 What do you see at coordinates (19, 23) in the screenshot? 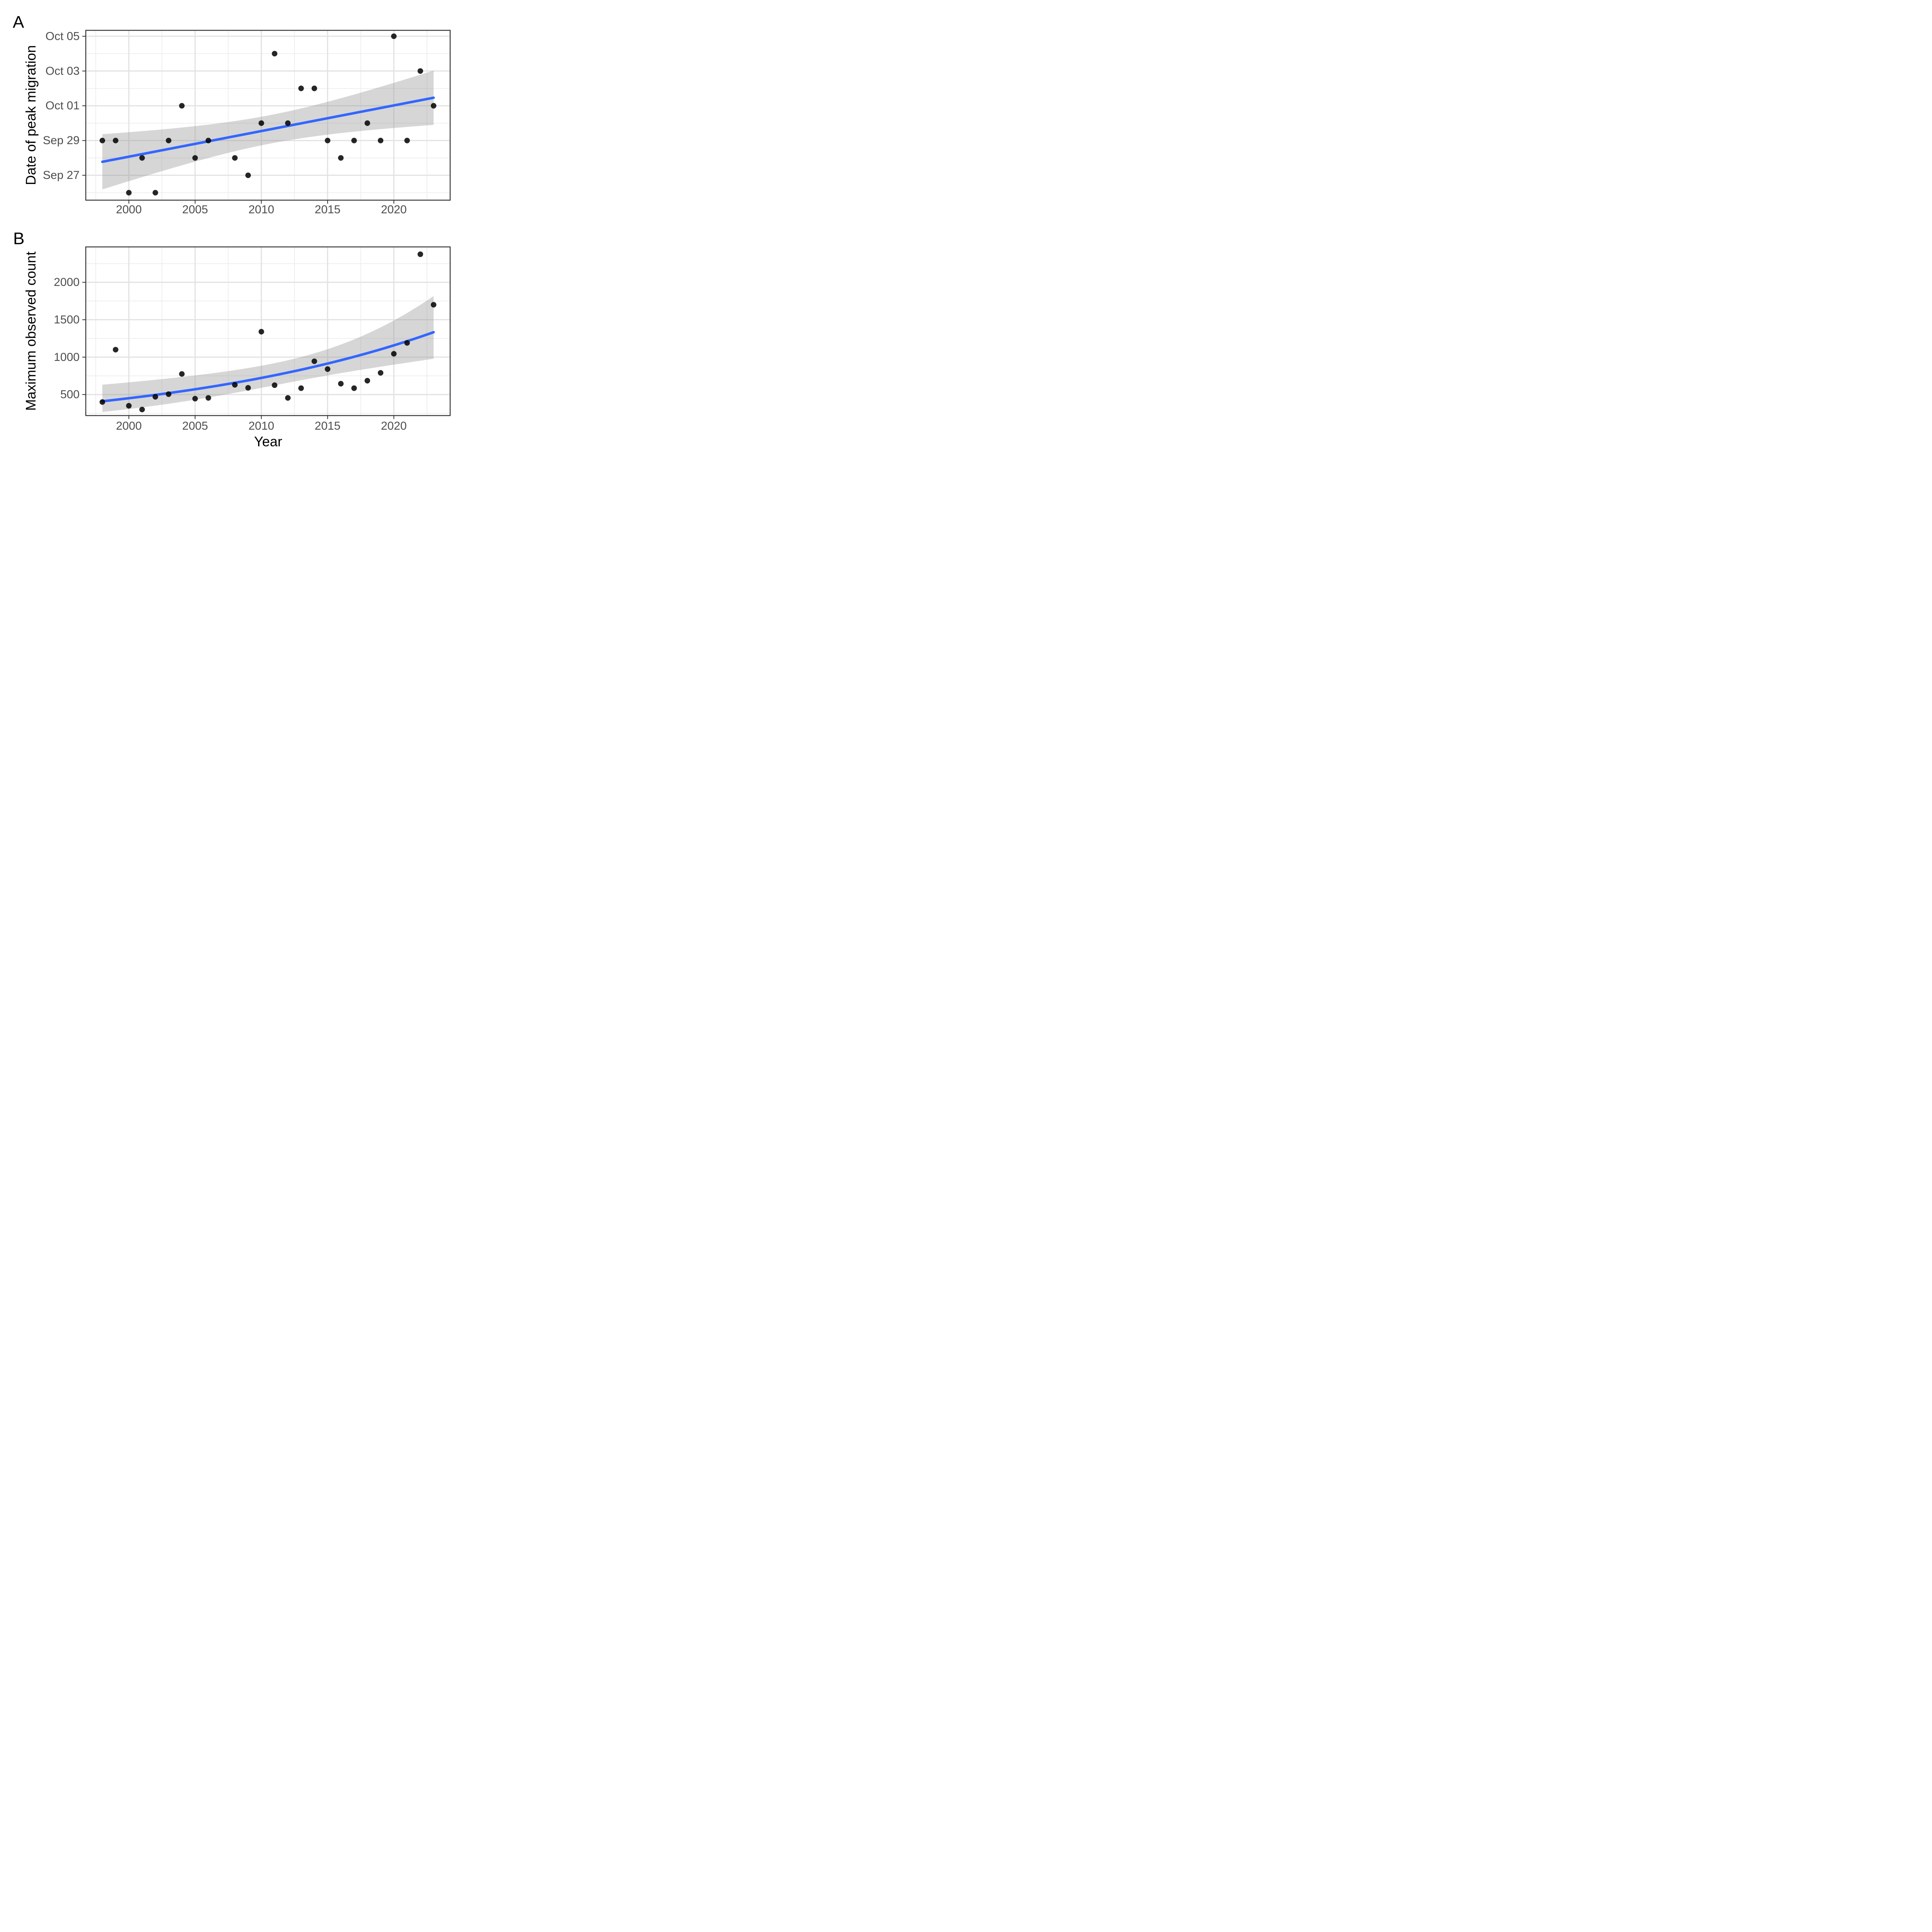
I see `panel-a-tag: A` at bounding box center [19, 23].